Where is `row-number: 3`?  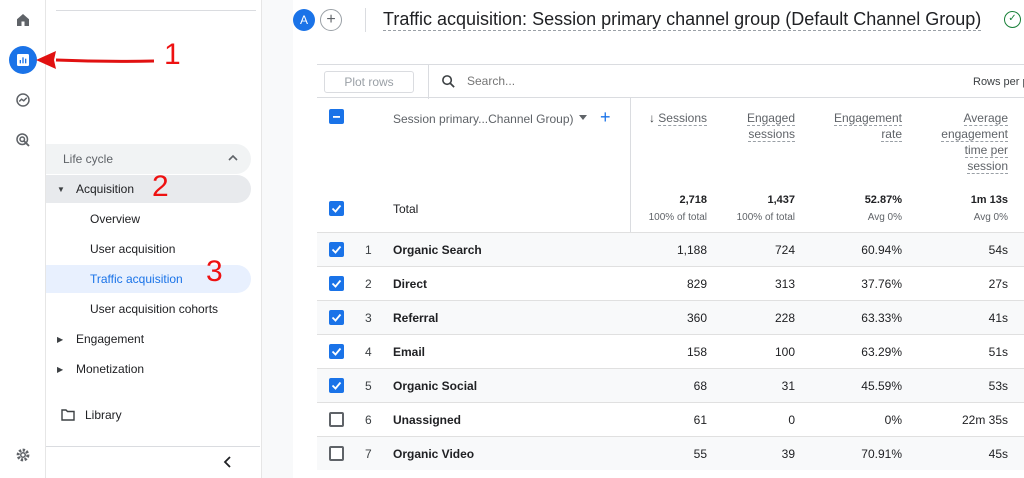
row-number: 3 is located at coordinates (368, 318).